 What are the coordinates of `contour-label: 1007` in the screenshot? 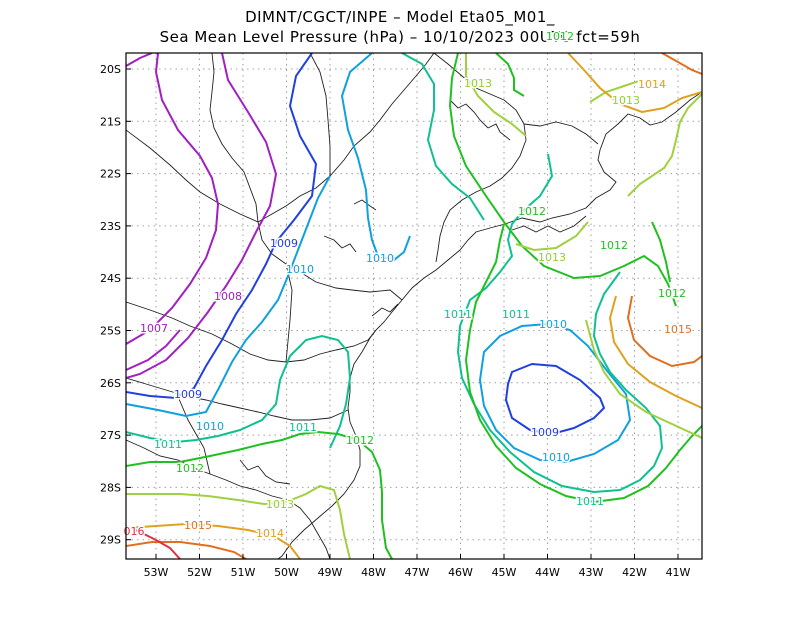 It's located at (154, 328).